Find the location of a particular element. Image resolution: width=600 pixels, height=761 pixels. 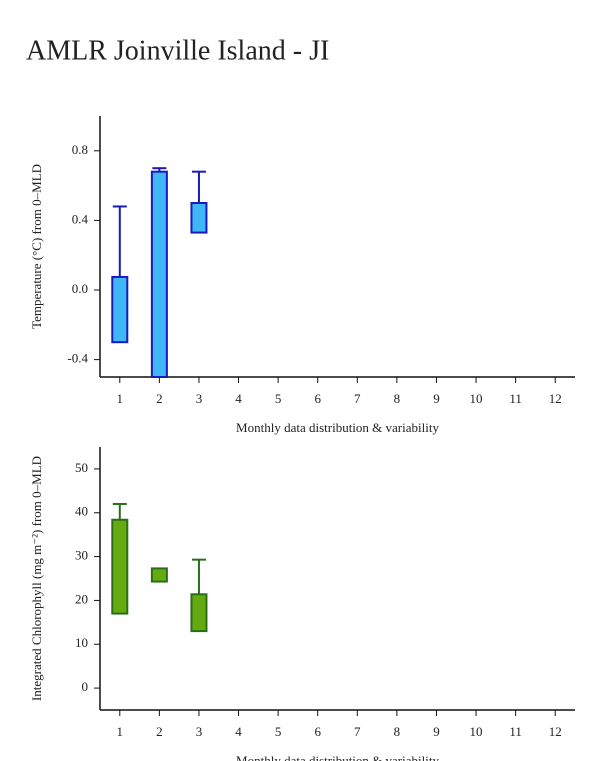

y-tick-label: 0 is located at coordinates (85, 686).